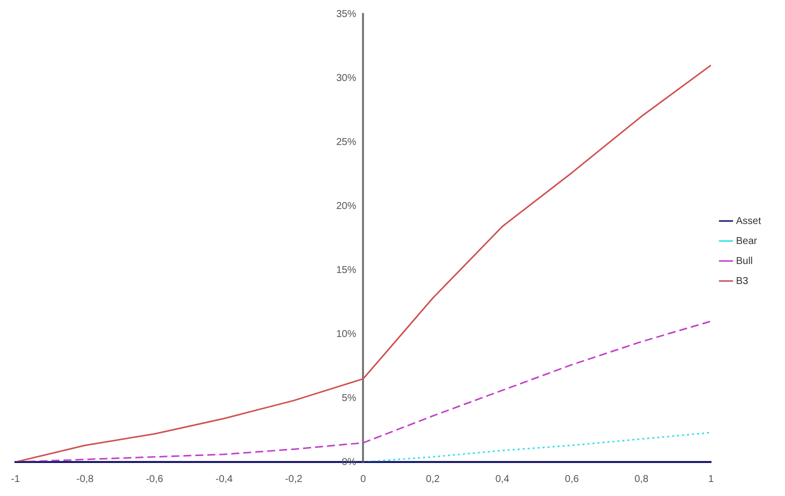 This screenshot has width=785, height=496. Describe the element at coordinates (155, 479) in the screenshot. I see `x-tick-label: -0,6` at that location.